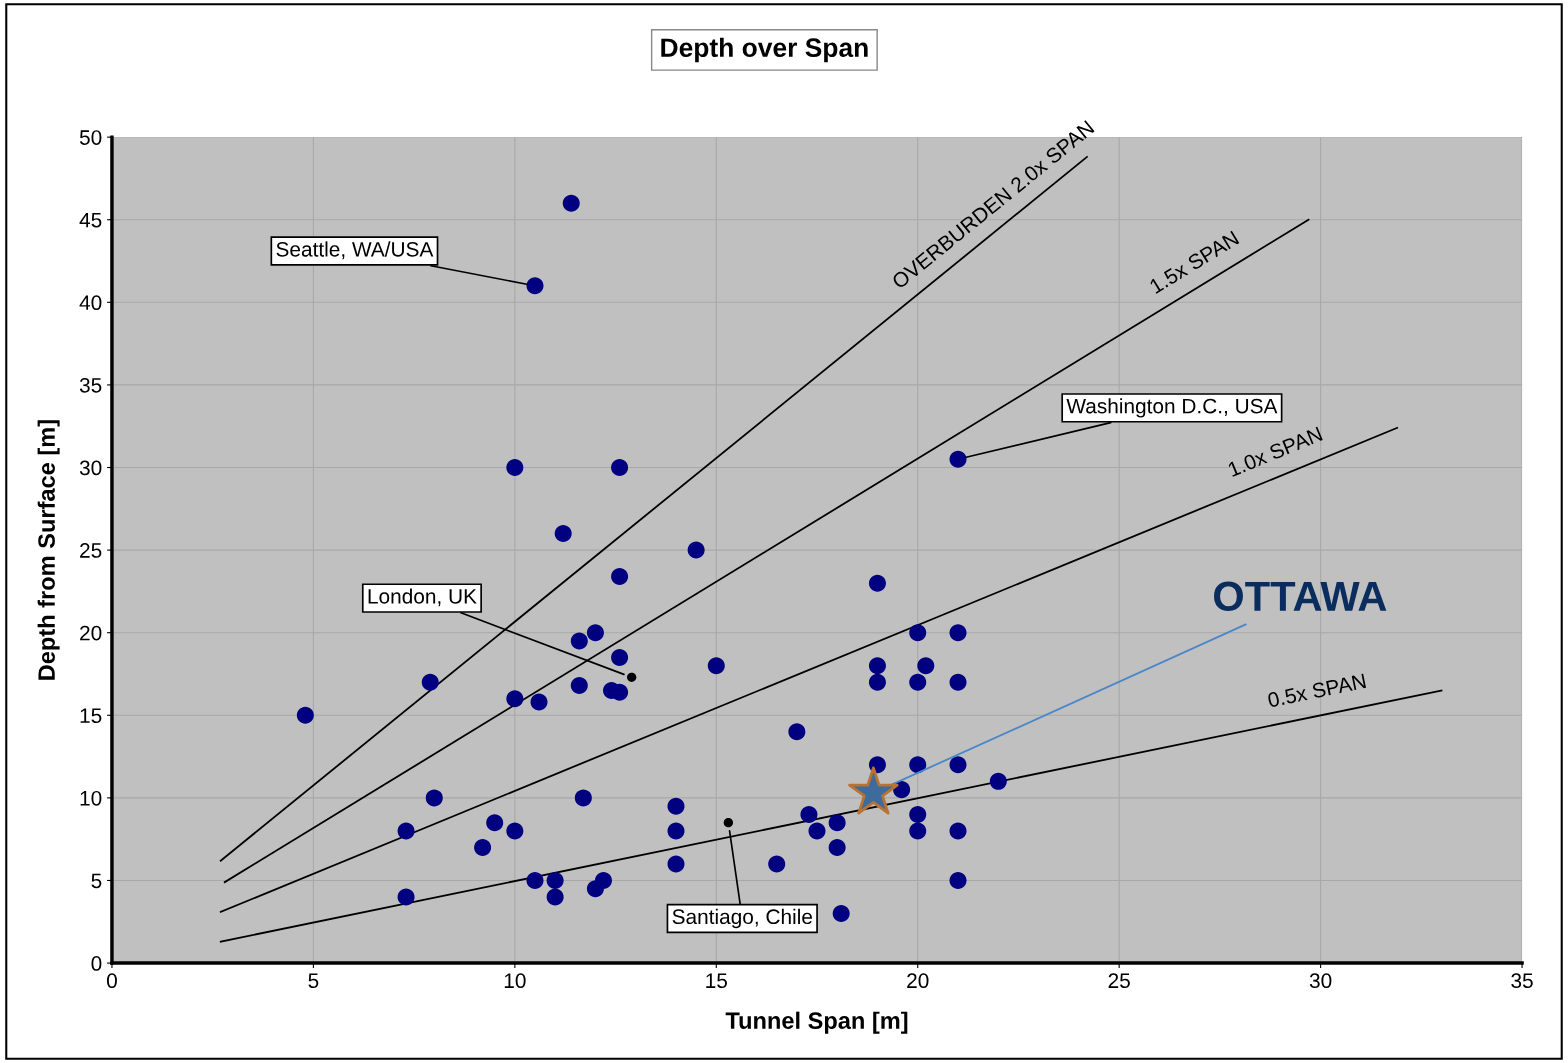 Image resolution: width=1568 pixels, height=1063 pixels. Describe the element at coordinates (90, 303) in the screenshot. I see `y-tick-label: 40` at that location.